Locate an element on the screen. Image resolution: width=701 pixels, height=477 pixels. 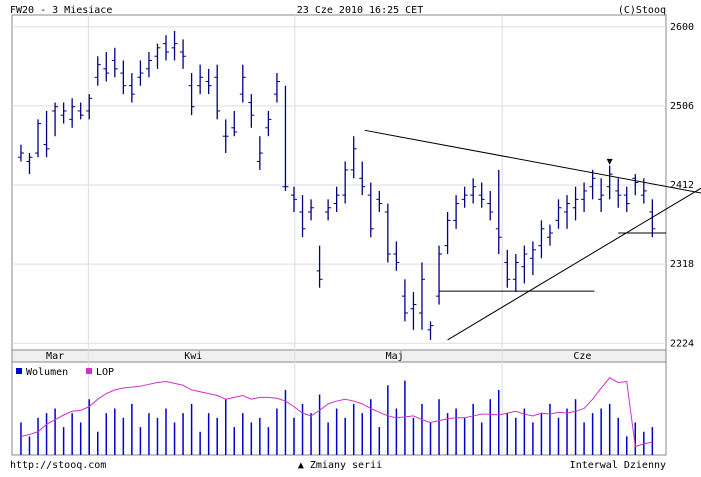
month-strip is located at coordinates (339, 356).